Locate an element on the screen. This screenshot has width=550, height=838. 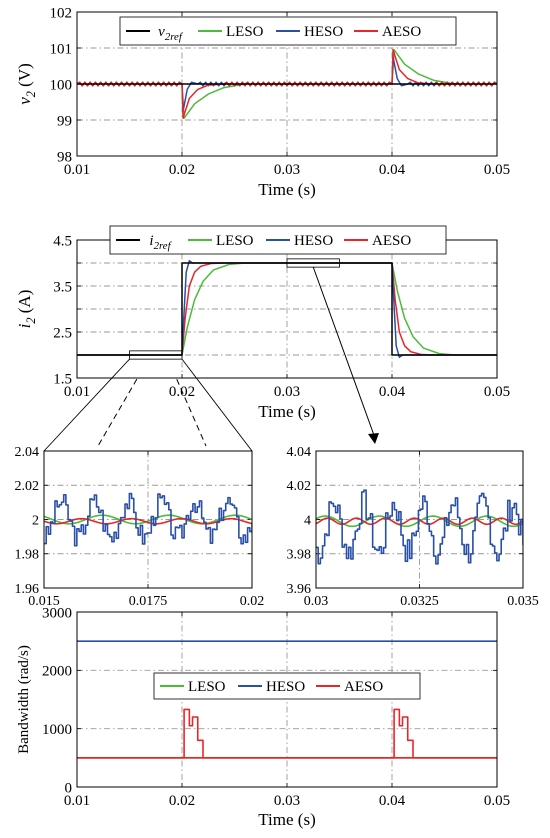
zoom1-ytick-label: 2 is located at coordinates (35, 520).